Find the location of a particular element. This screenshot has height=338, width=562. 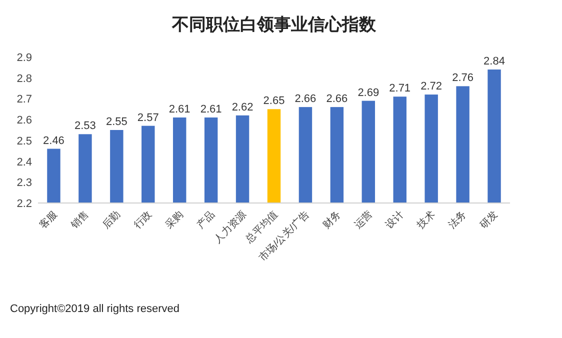

data-label: 2.76 is located at coordinates (463, 78).